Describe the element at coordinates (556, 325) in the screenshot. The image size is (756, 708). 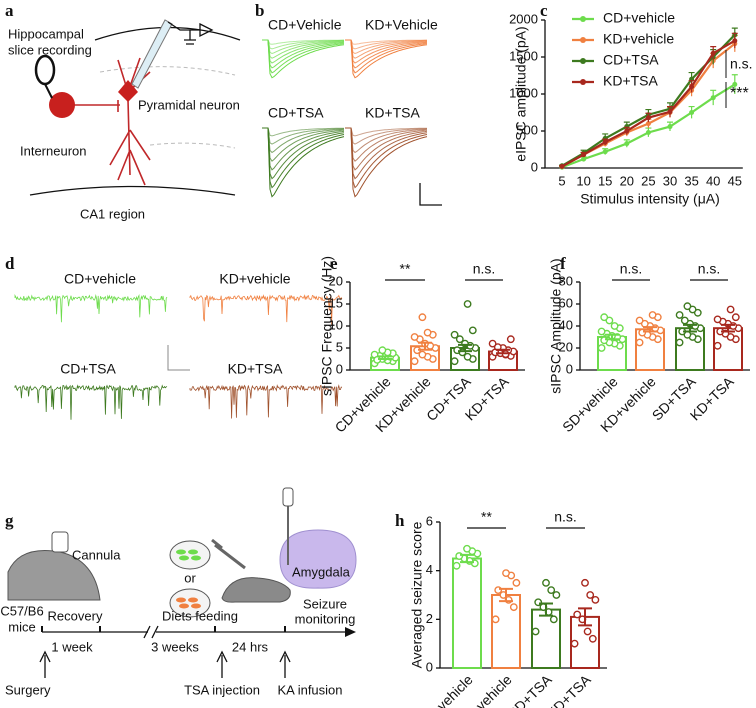
I see `y-axis-label: sIPSC Amplitude (pA)` at that location.